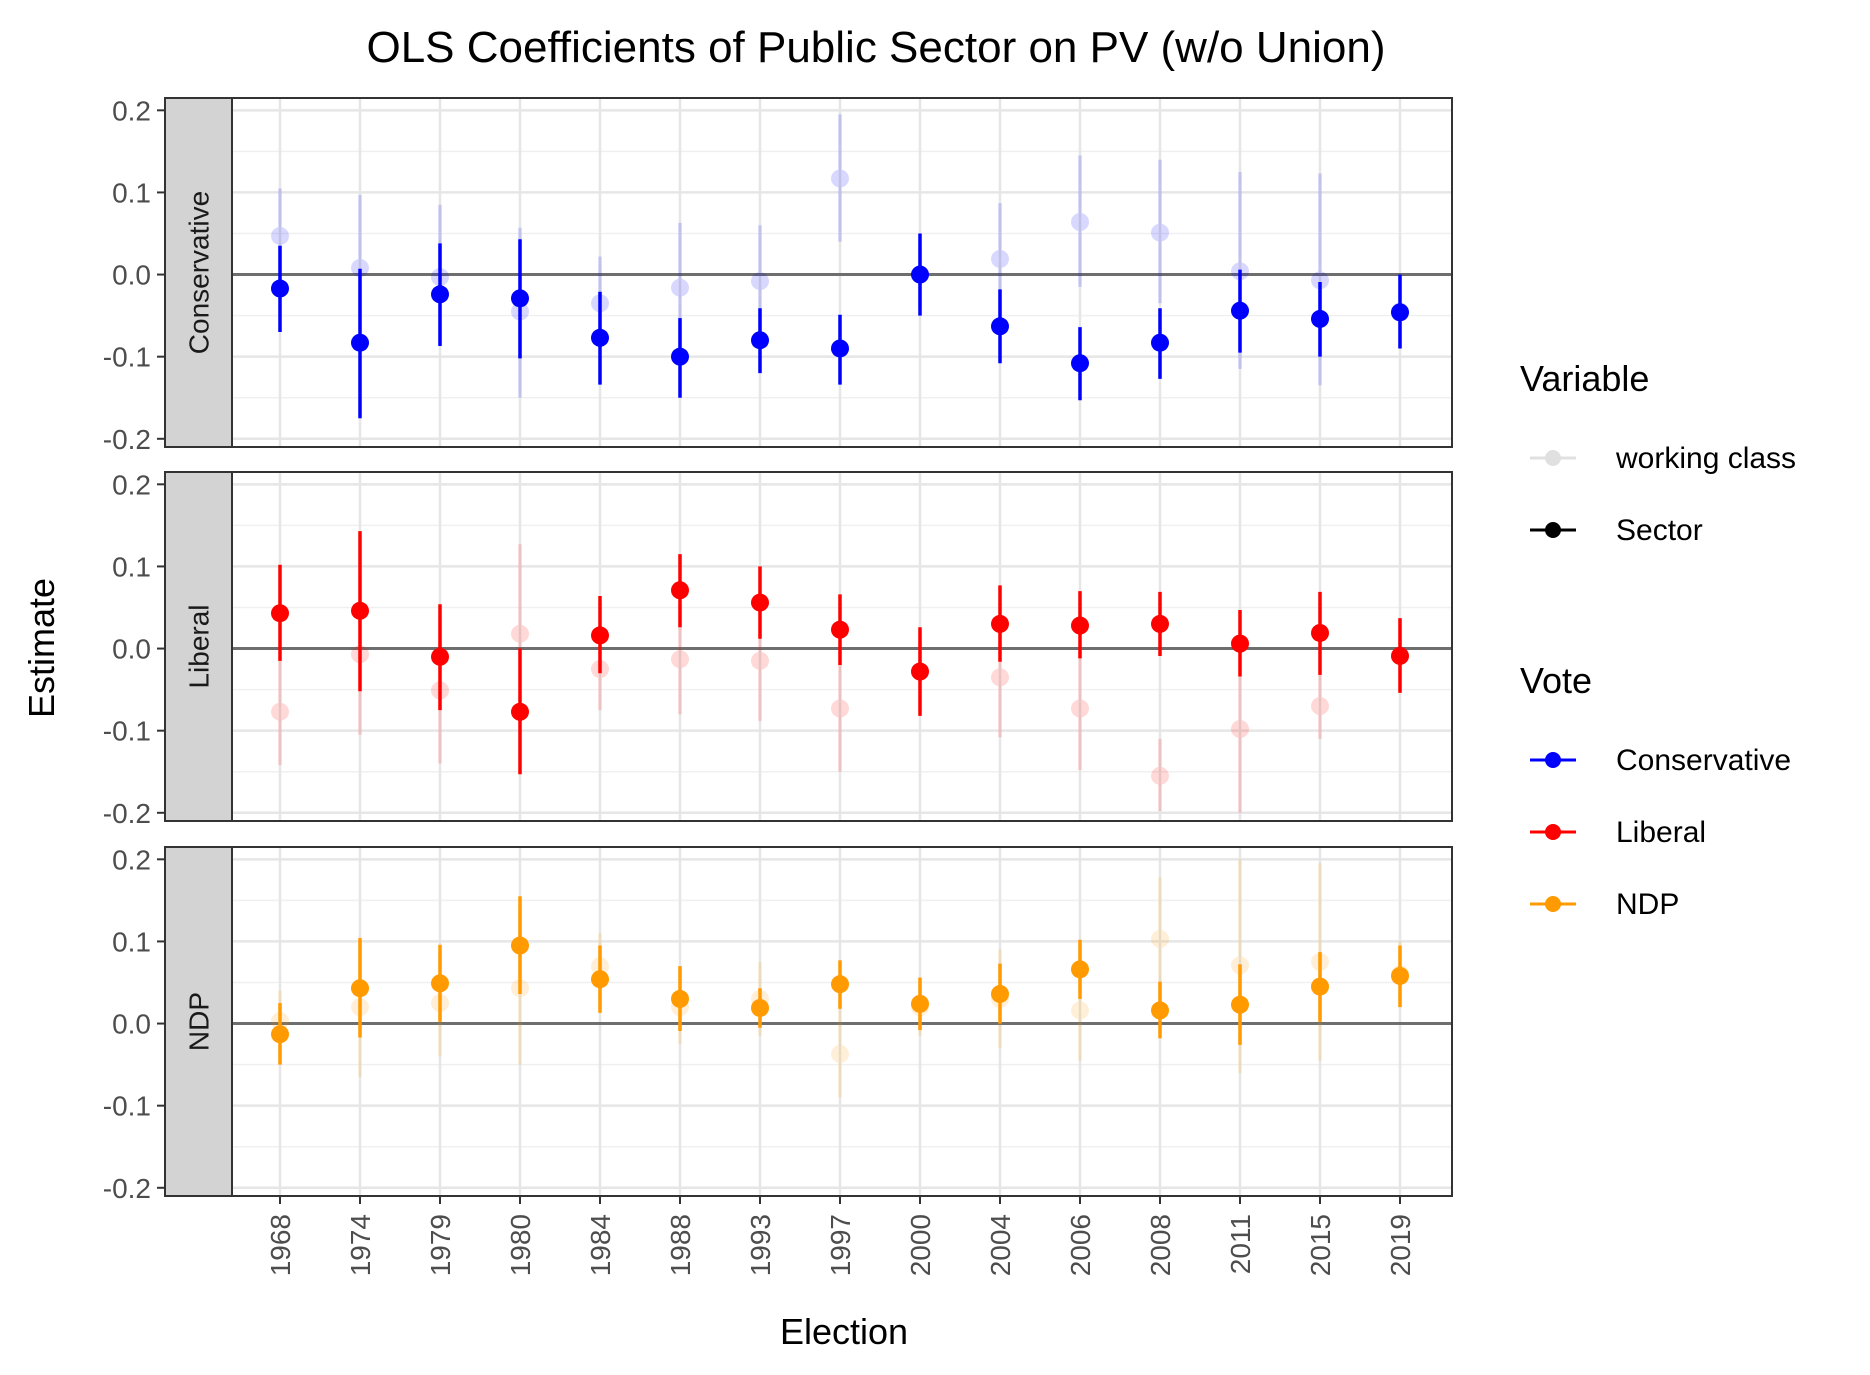 Image resolution: width=1870 pixels, height=1375 pixels. What do you see at coordinates (280, 1245) in the screenshot?
I see `x-tick-label: 1968` at bounding box center [280, 1245].